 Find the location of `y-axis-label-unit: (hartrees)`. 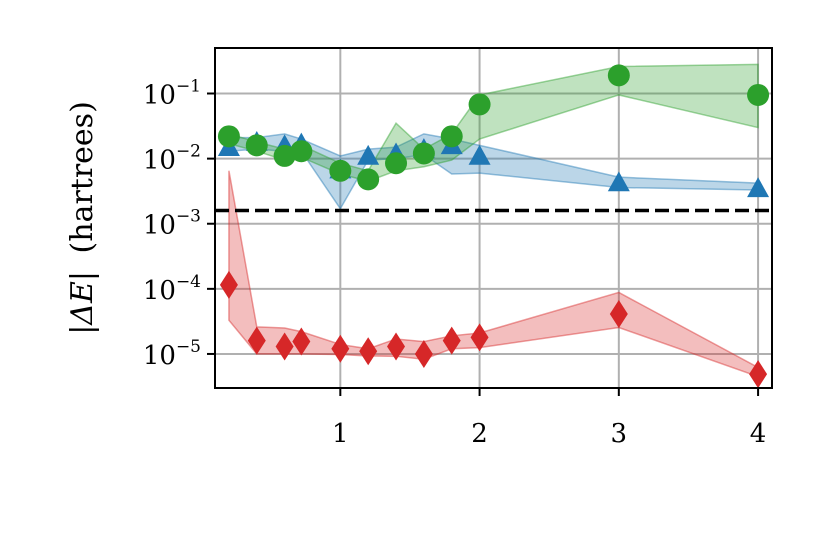

y-axis-label-unit: (hartrees) is located at coordinates (82, 177).